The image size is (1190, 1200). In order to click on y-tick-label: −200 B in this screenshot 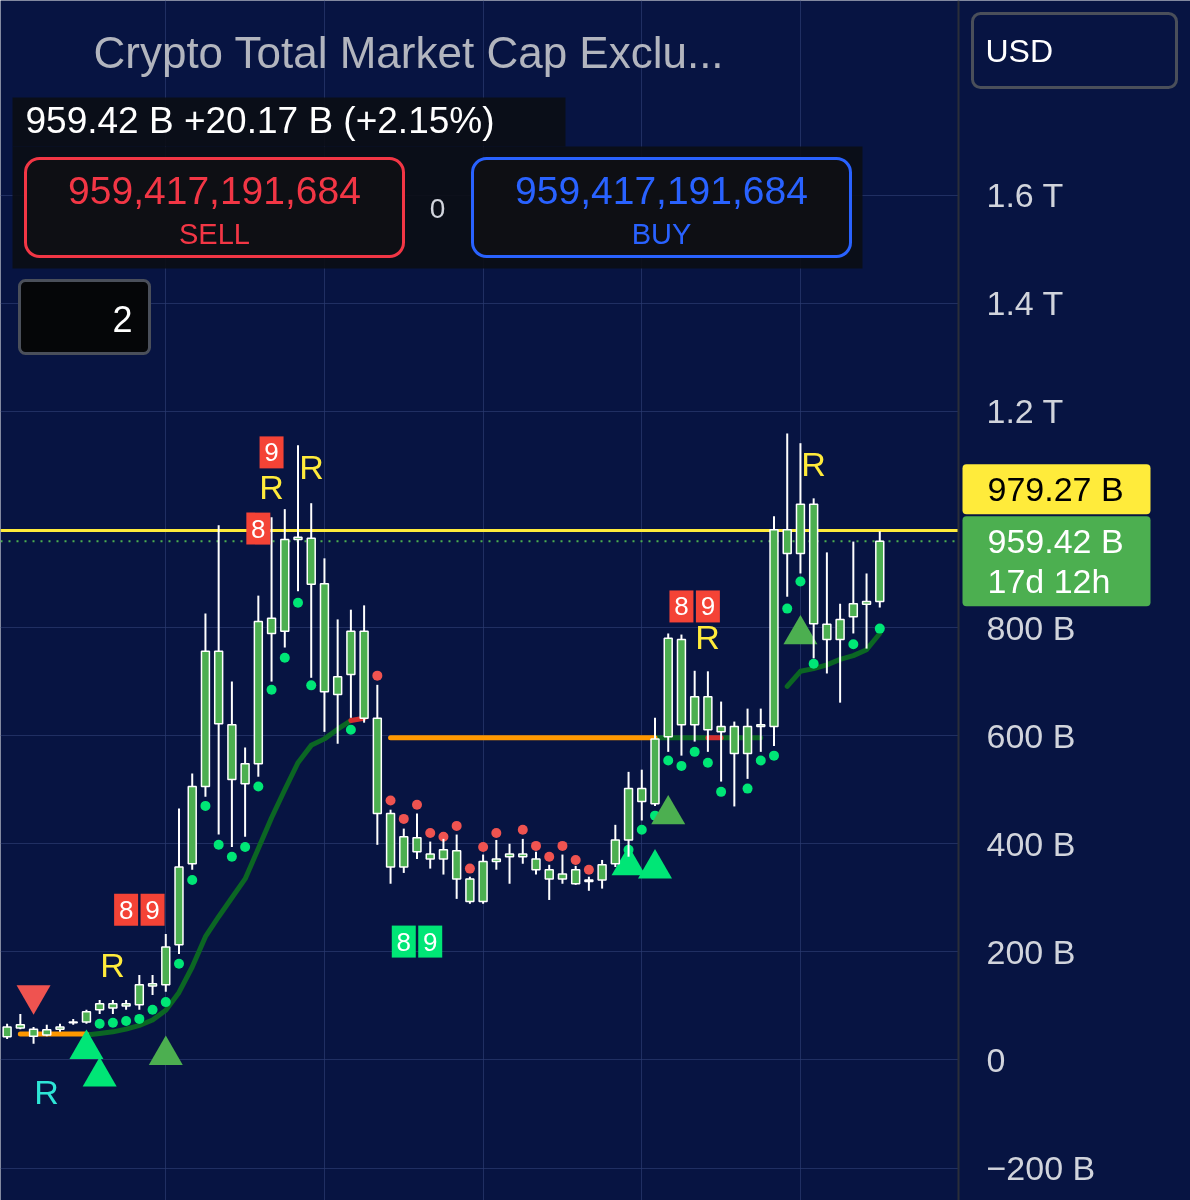, I will do `click(1041, 1168)`.